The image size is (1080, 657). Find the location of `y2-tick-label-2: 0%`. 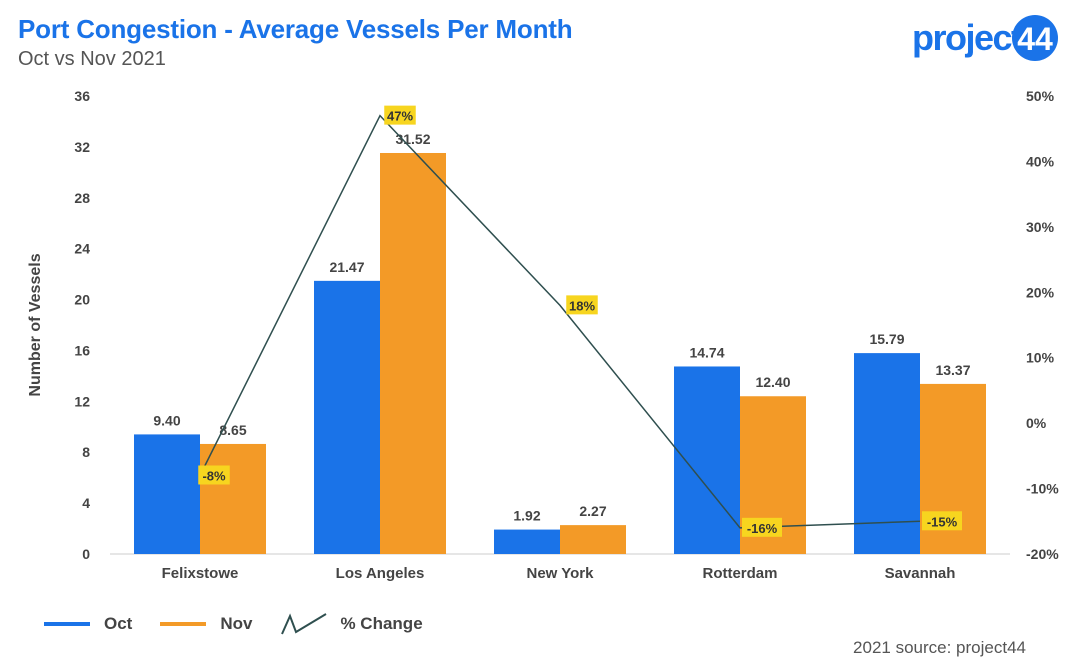

y2-tick-label-2: 0% is located at coordinates (1036, 423).